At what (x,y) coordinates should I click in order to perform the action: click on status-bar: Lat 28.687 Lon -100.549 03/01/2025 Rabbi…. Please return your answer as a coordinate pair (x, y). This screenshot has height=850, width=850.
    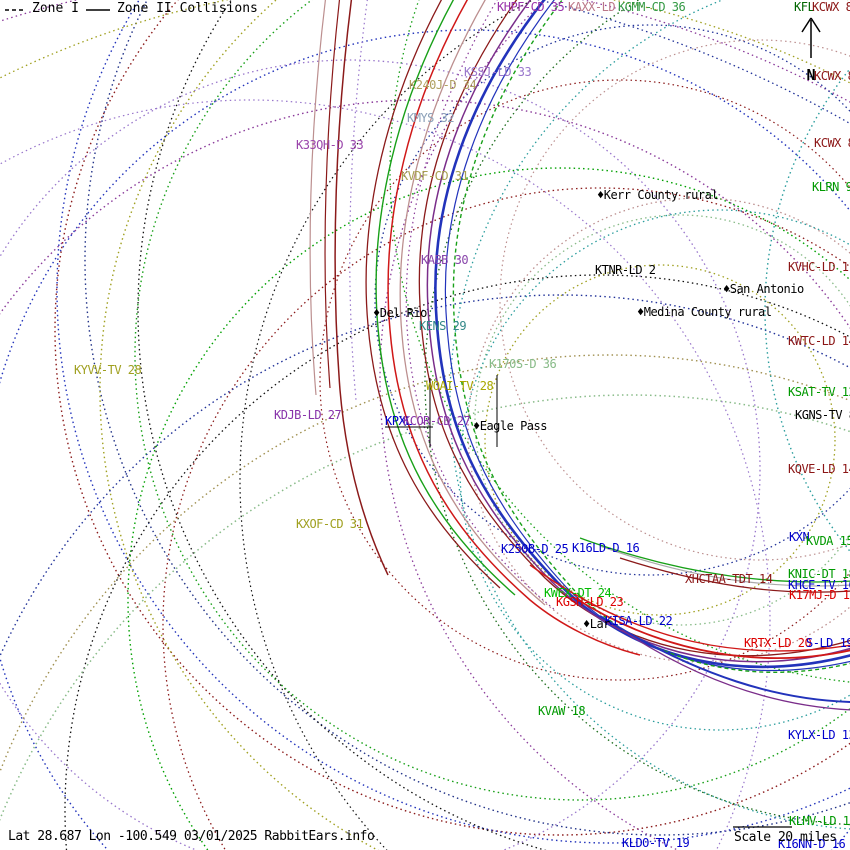
    Looking at the image, I should click on (191, 836).